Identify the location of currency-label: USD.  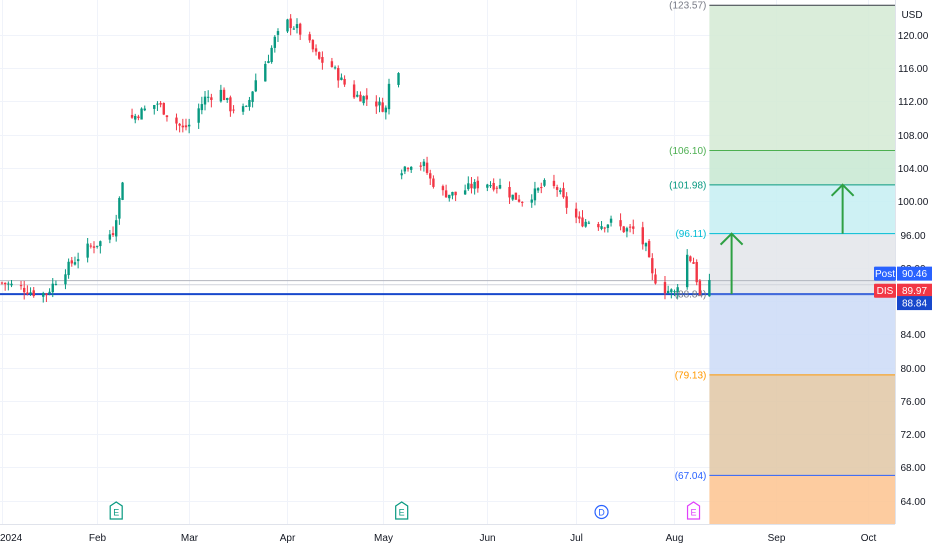
(911, 15).